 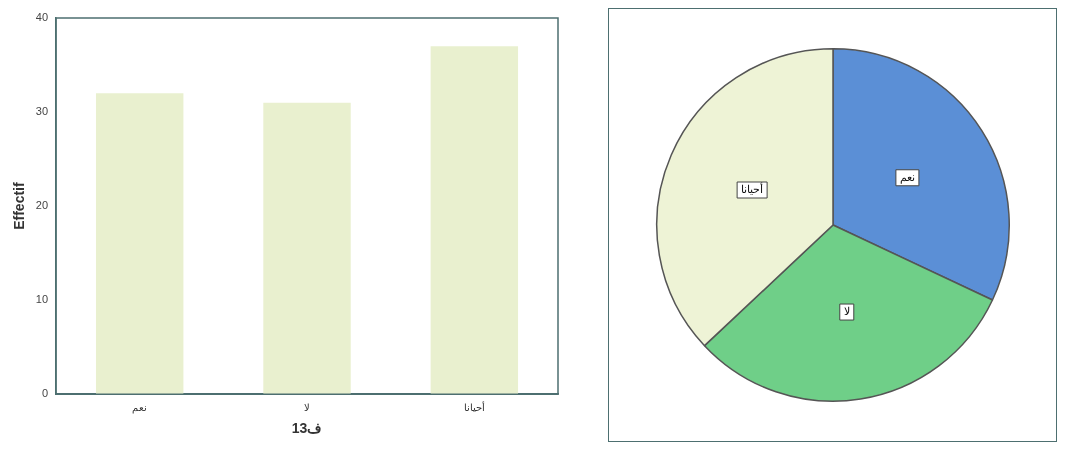 What do you see at coordinates (45, 393) in the screenshot?
I see `y-tick-label: 0` at bounding box center [45, 393].